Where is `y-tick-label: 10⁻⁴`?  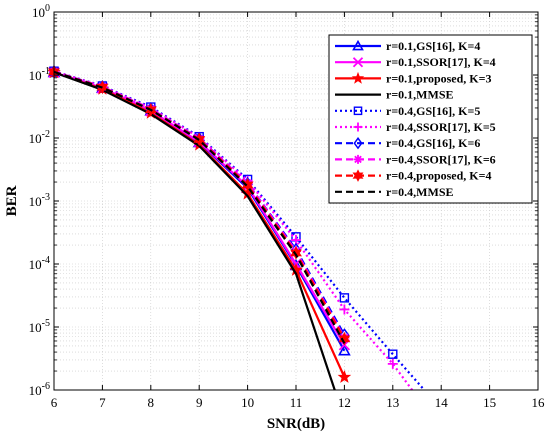
y-tick-label: 10⁻⁴ is located at coordinates (39, 263).